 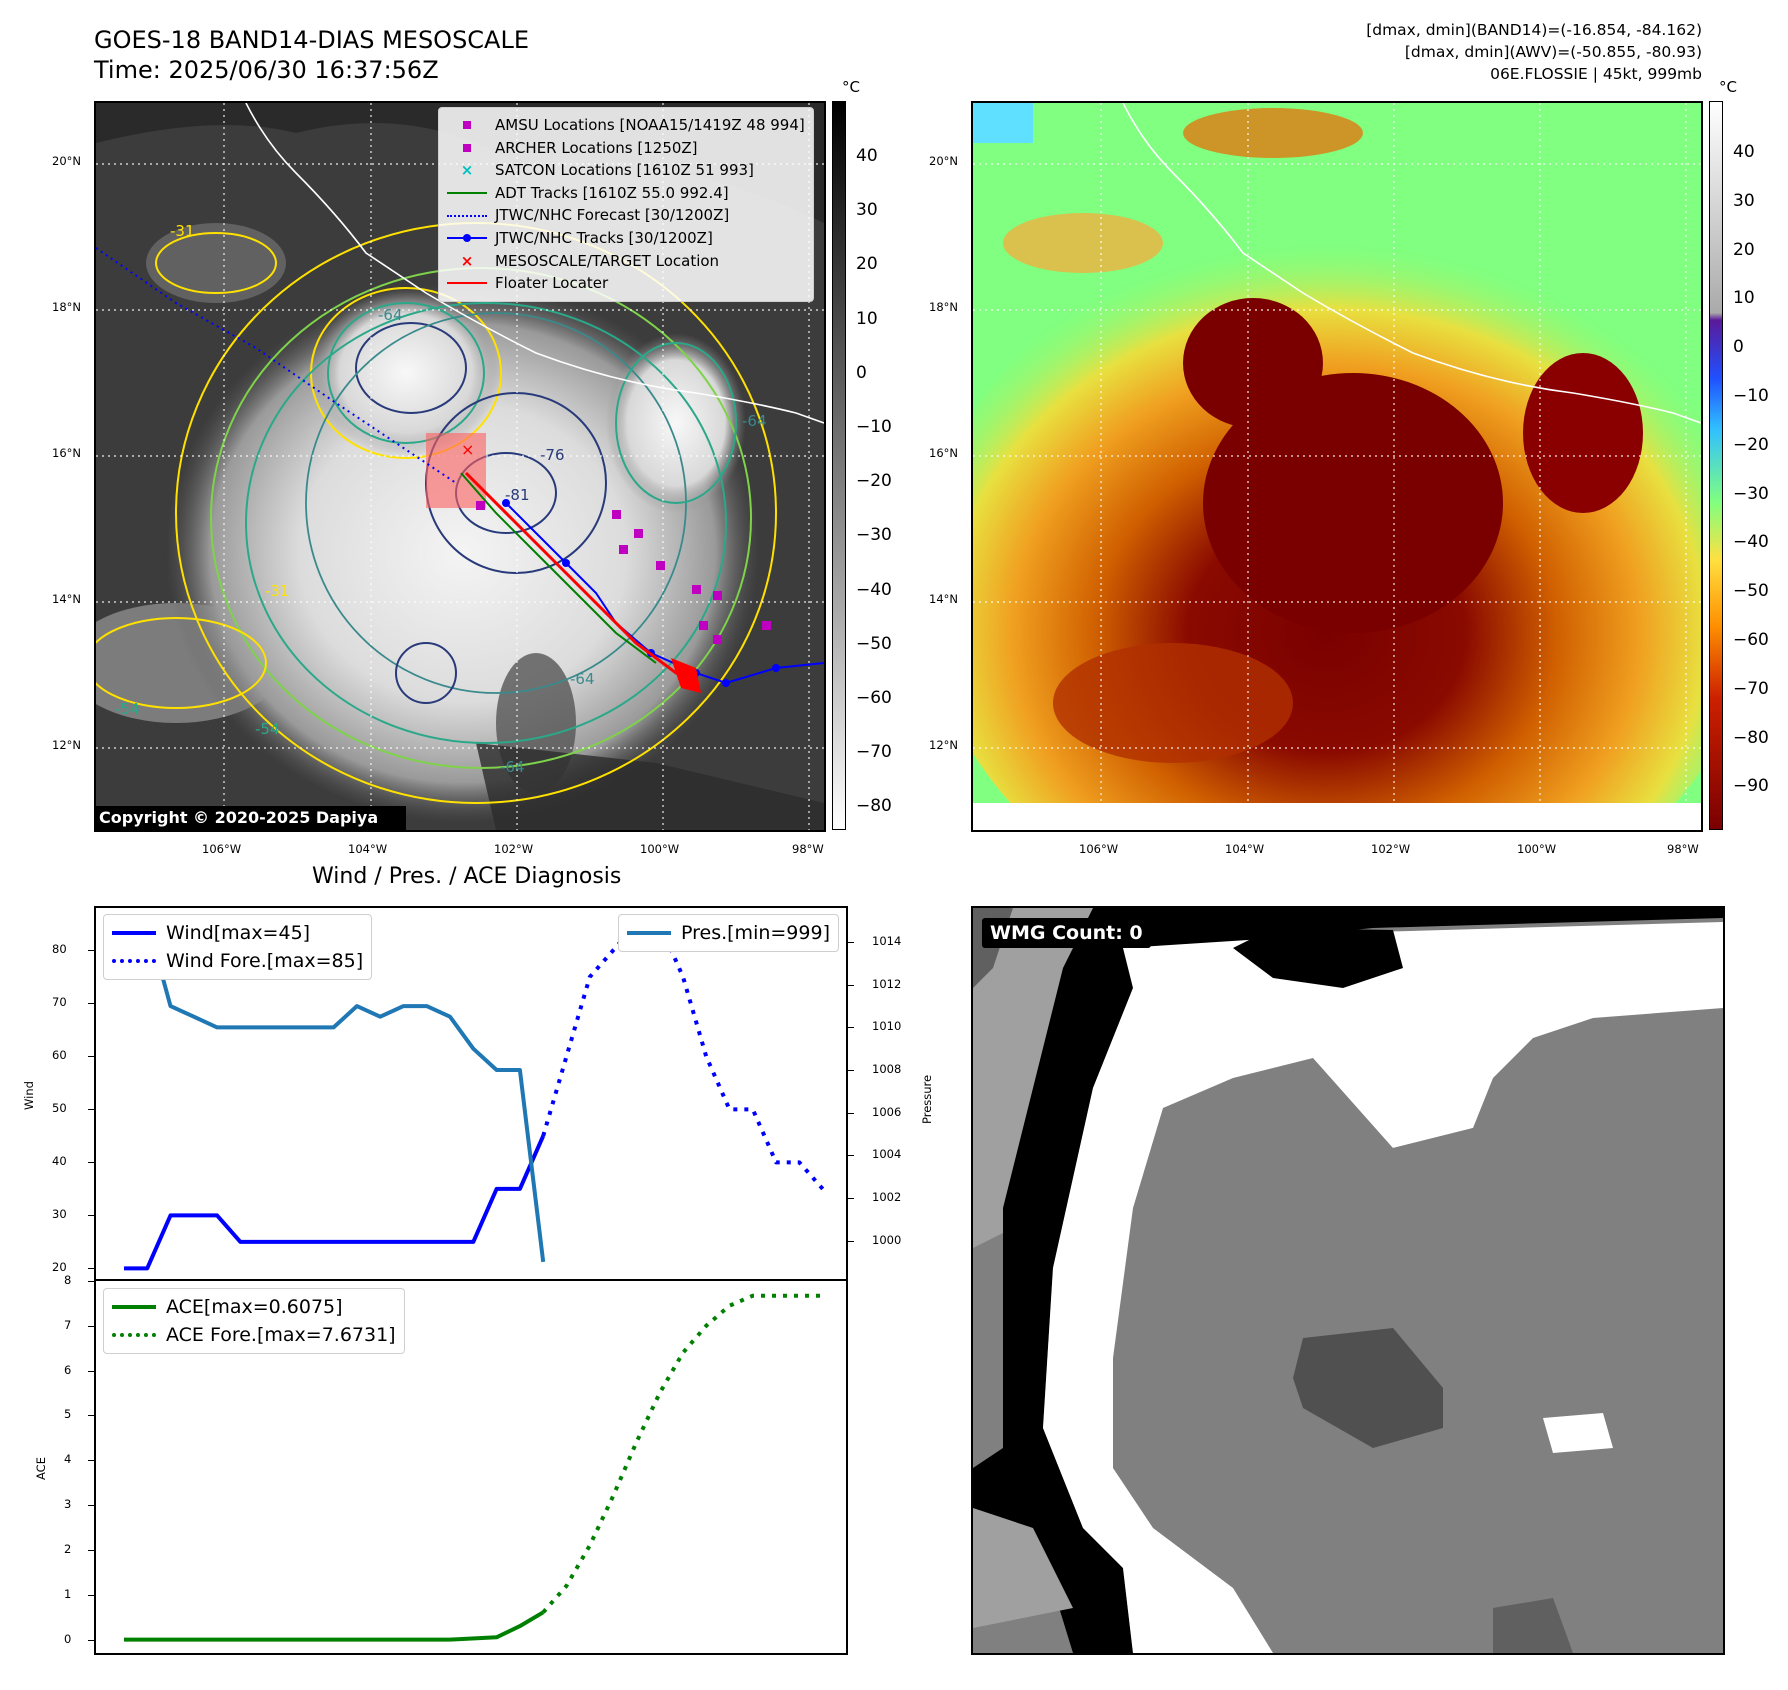 What do you see at coordinates (874, 752) in the screenshot?
I see `colorbar-tick-label: −70` at bounding box center [874, 752].